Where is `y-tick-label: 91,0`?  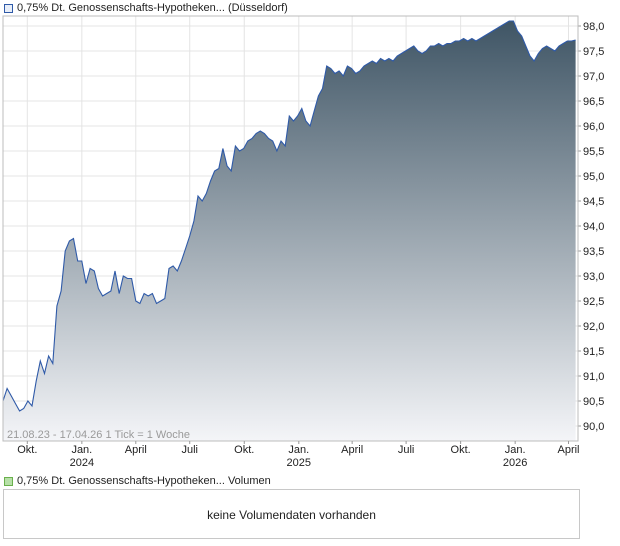
y-tick-label: 91,0 is located at coordinates (593, 377).